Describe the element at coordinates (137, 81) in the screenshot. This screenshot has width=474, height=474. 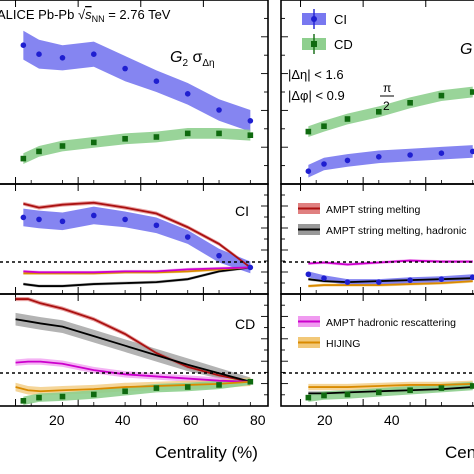
I see `band-top-left-s0` at that location.